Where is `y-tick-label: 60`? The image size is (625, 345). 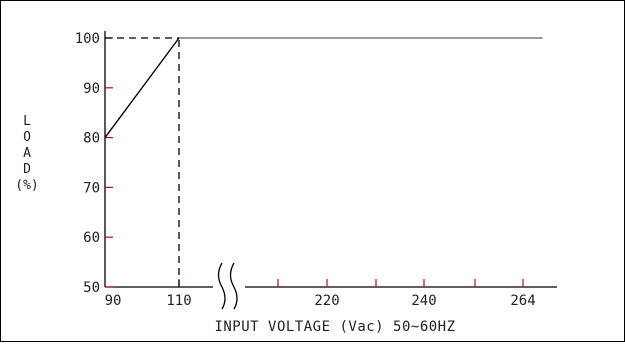 y-tick-label: 60 is located at coordinates (91, 238).